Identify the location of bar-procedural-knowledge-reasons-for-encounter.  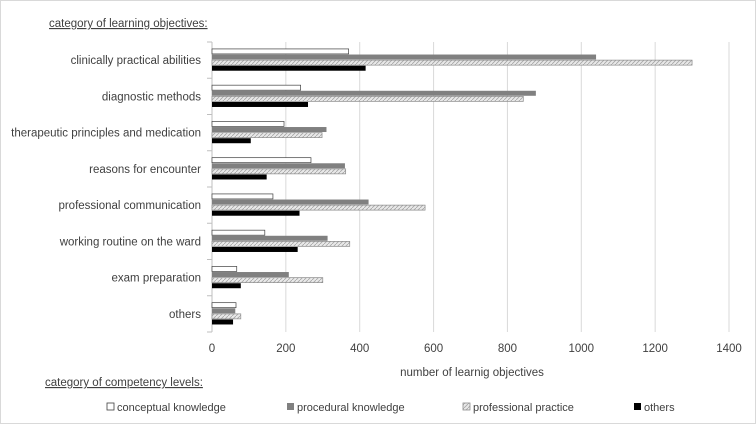
(278, 166).